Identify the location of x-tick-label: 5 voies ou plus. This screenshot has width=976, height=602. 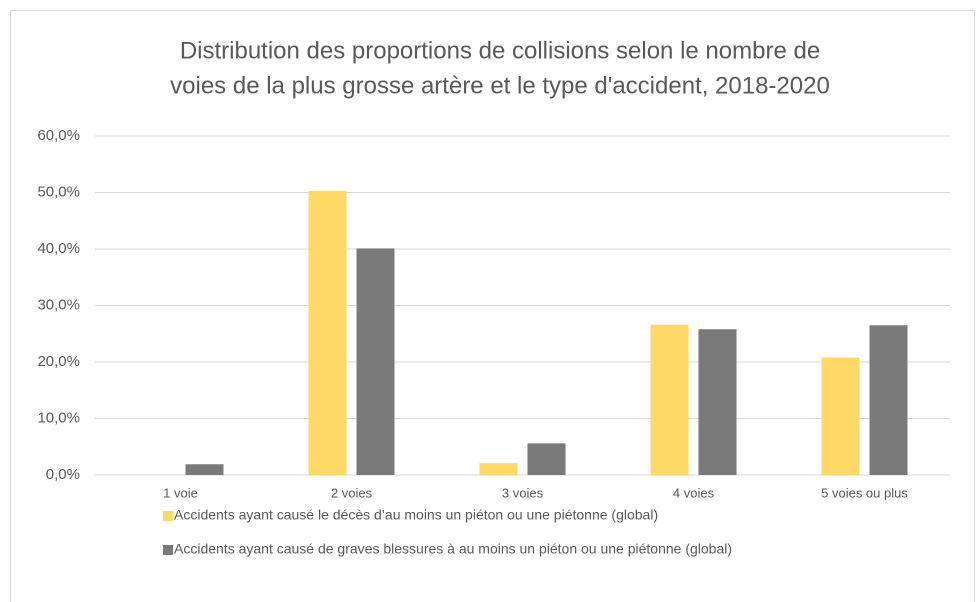
(864, 492).